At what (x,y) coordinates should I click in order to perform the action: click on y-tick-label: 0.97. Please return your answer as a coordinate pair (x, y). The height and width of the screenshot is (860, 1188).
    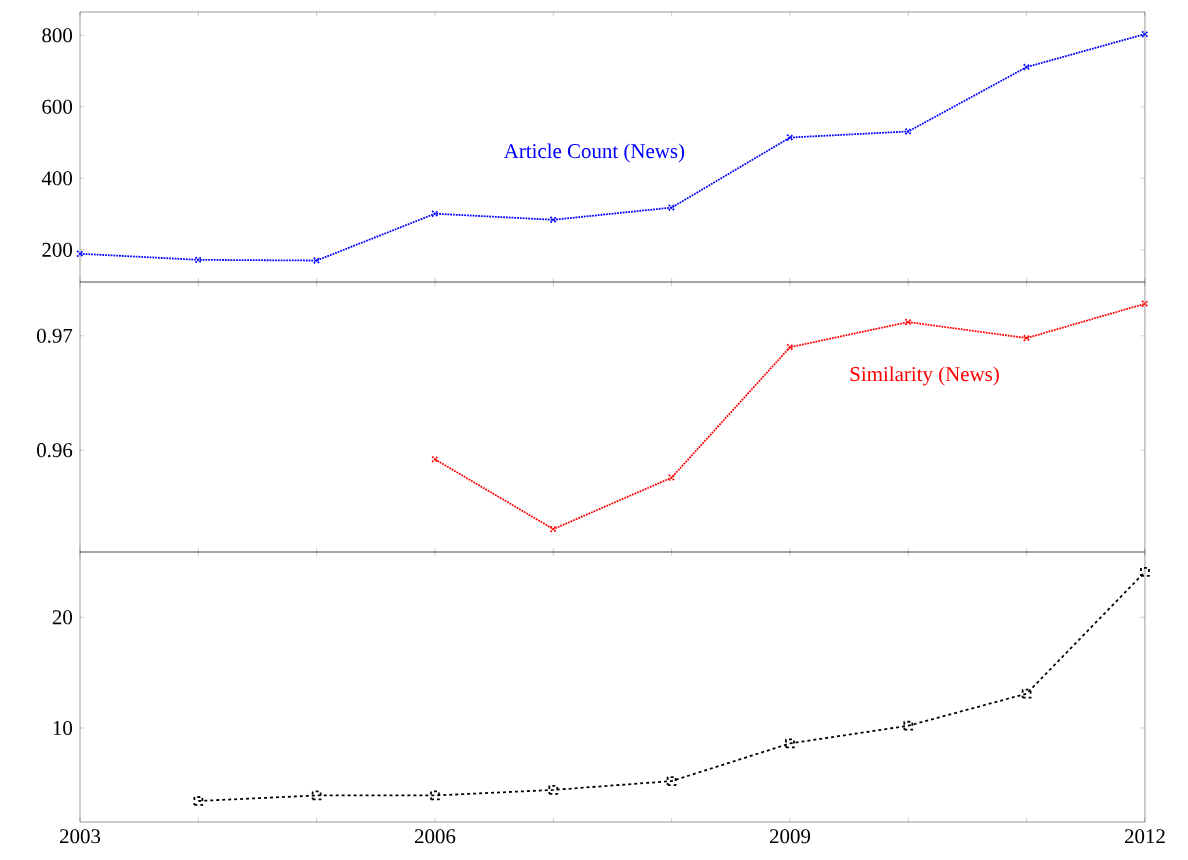
    Looking at the image, I should click on (55, 335).